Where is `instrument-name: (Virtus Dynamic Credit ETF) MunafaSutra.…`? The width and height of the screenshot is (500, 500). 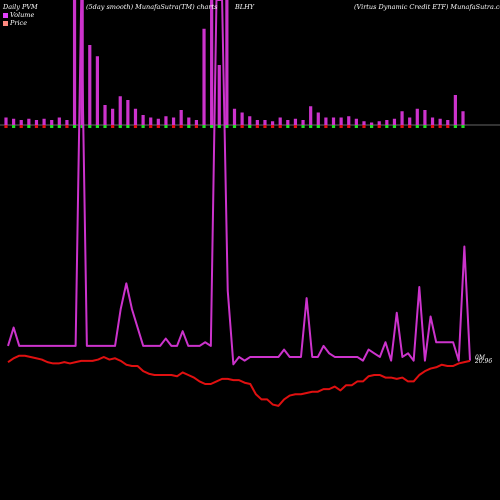
instrument-name: (Virtus Dynamic Credit ETF) MunafaSutra.… is located at coordinates (427, 7).